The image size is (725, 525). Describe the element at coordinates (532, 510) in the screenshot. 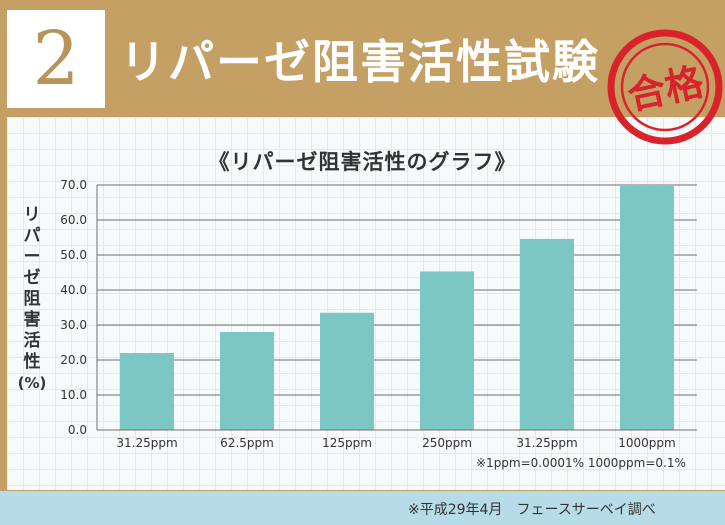

I see `source-note: ※平成29年4月 フェースサーベイ調べ` at that location.